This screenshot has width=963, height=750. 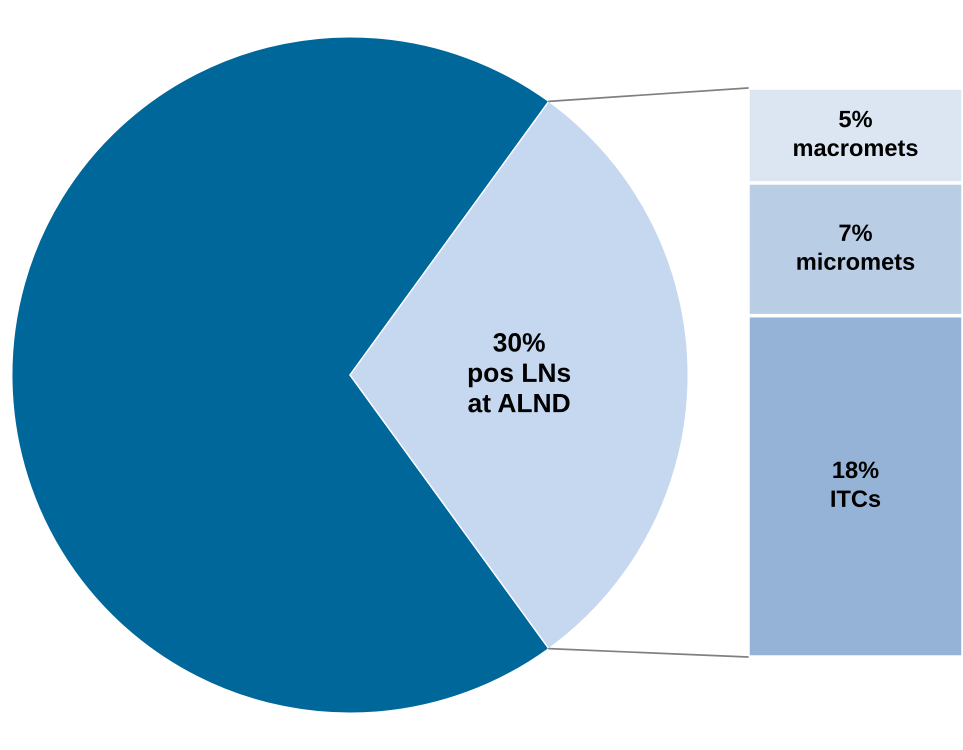 What do you see at coordinates (519, 372) in the screenshot?
I see `slice-label: 30% pos LNs at ALND` at bounding box center [519, 372].